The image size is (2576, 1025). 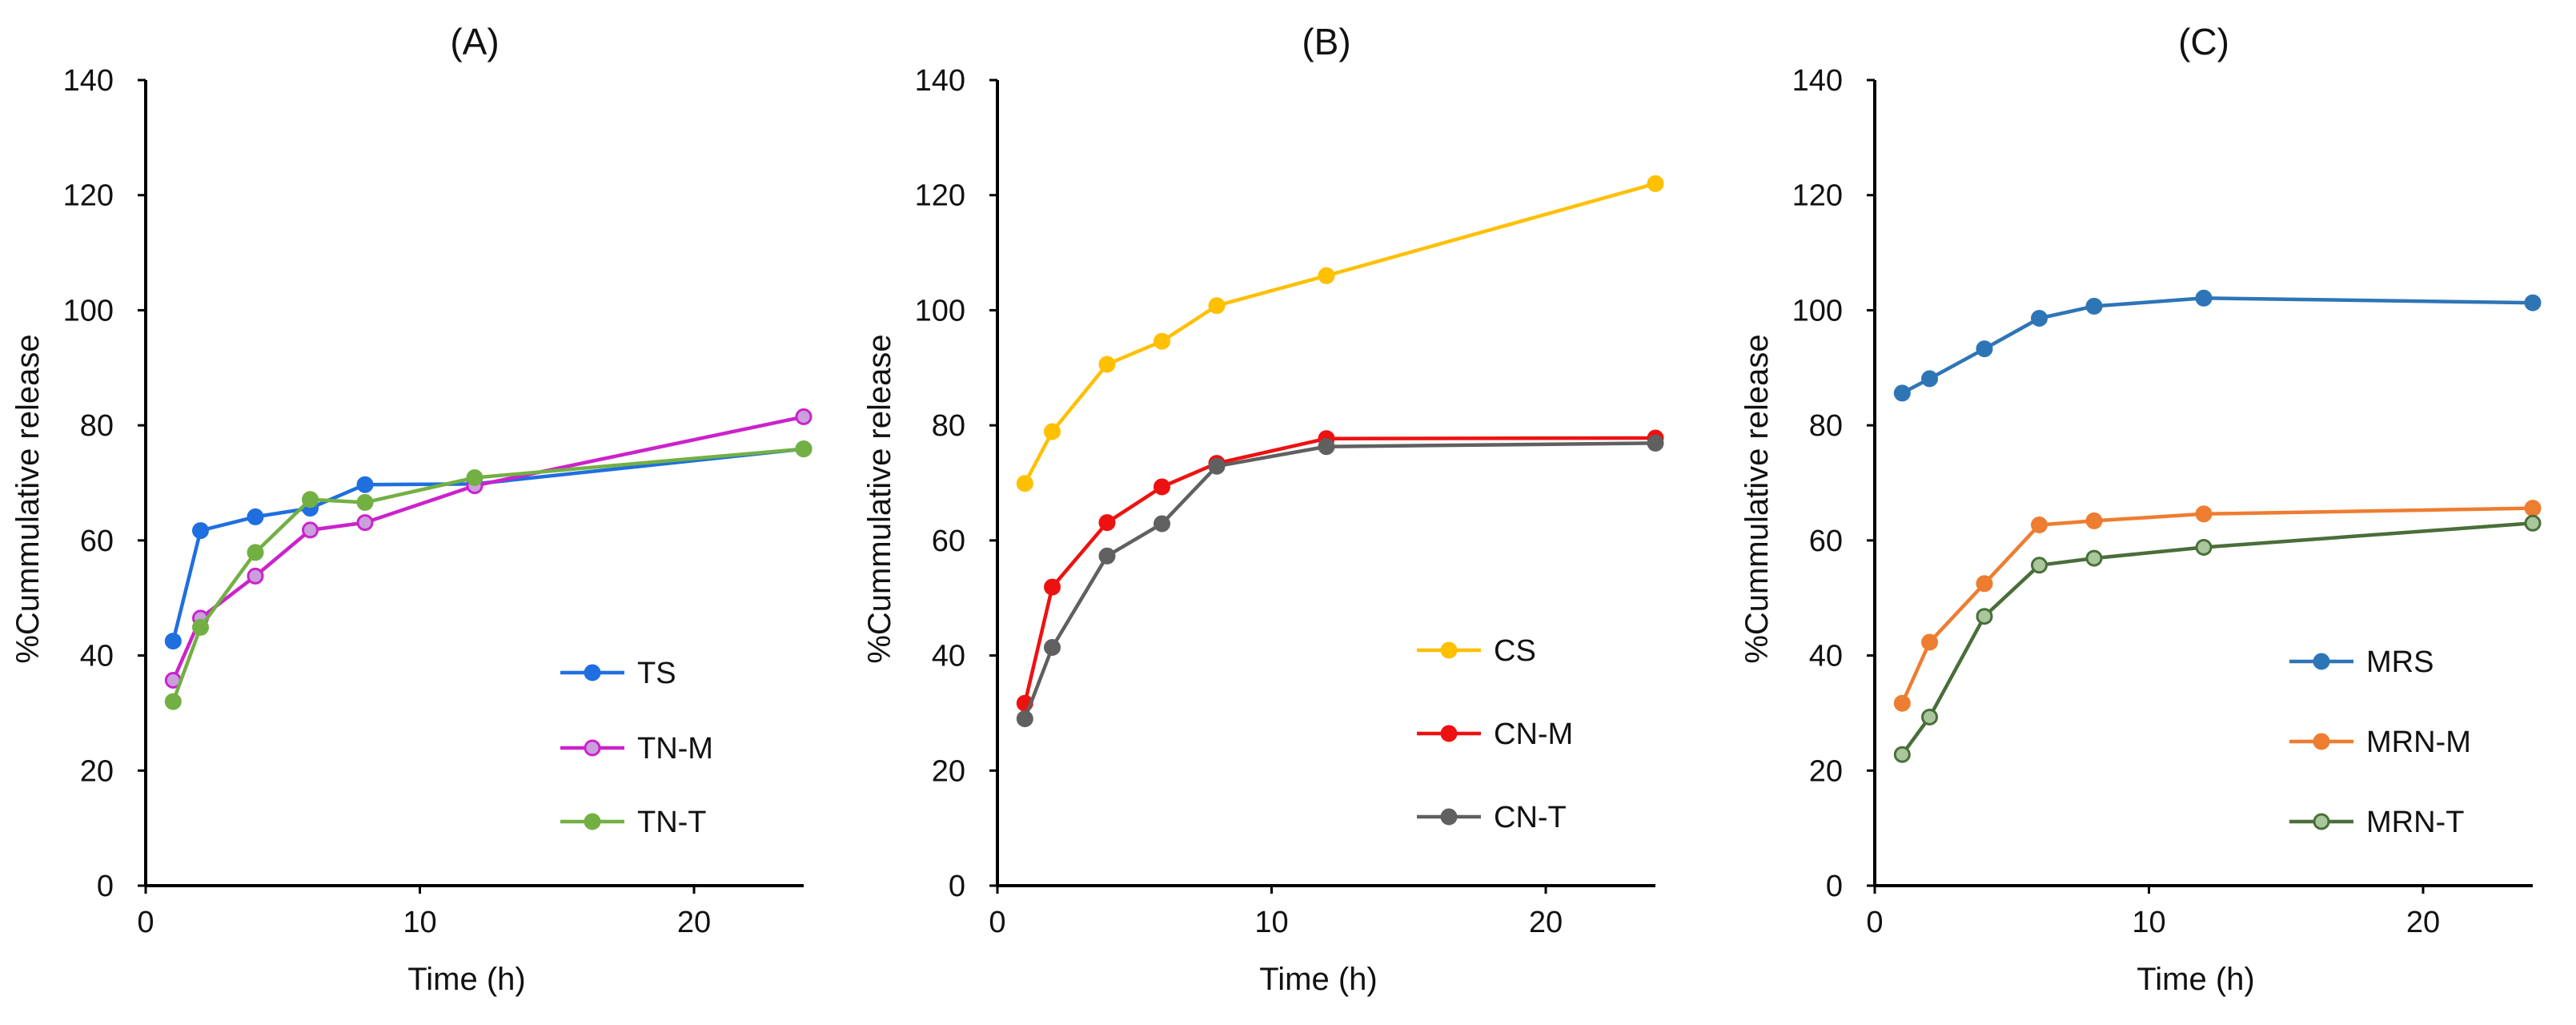 What do you see at coordinates (1340, 570) in the screenshot?
I see `series-line-cn-m` at bounding box center [1340, 570].